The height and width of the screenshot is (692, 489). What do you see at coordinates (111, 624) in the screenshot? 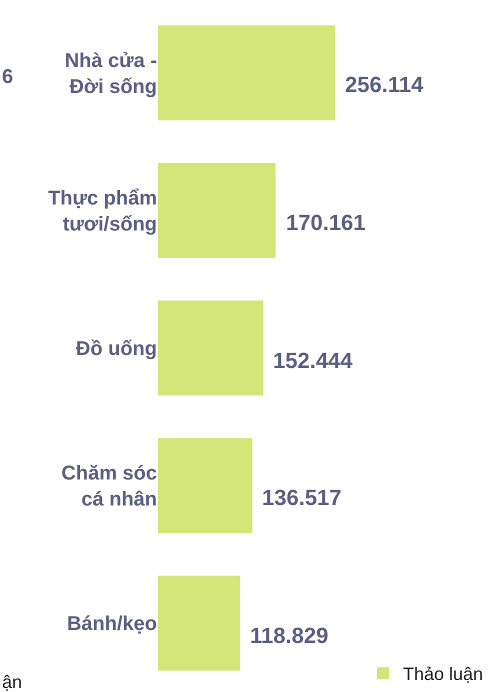
I see `y-tick-label: Bánh/kẹo` at bounding box center [111, 624].